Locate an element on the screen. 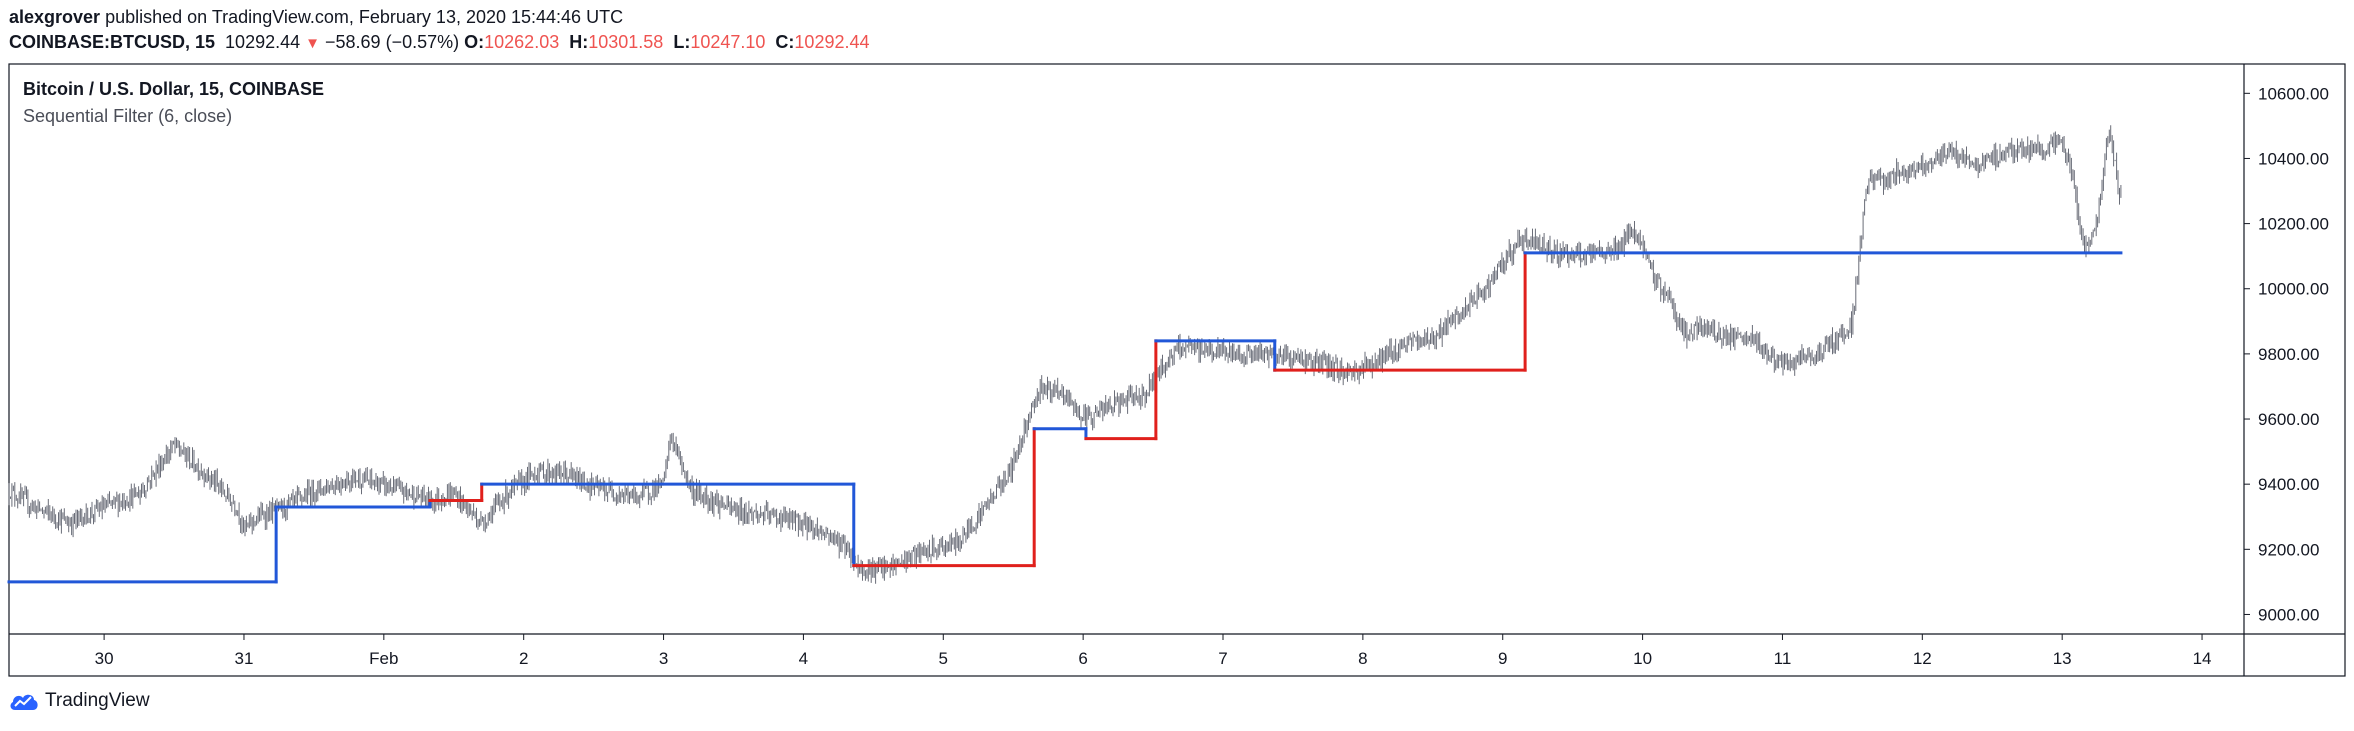  low-label: L: is located at coordinates (682, 42).